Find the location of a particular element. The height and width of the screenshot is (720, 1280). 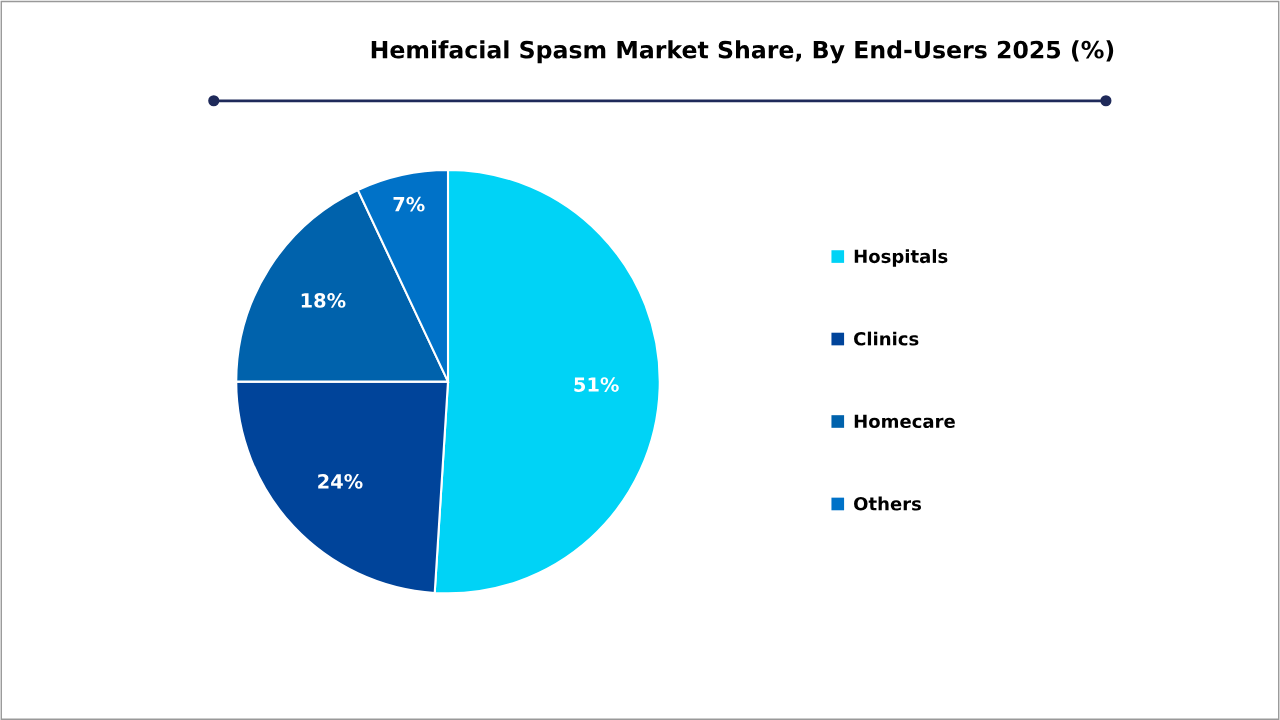

data-label: 18% is located at coordinates (323, 300).